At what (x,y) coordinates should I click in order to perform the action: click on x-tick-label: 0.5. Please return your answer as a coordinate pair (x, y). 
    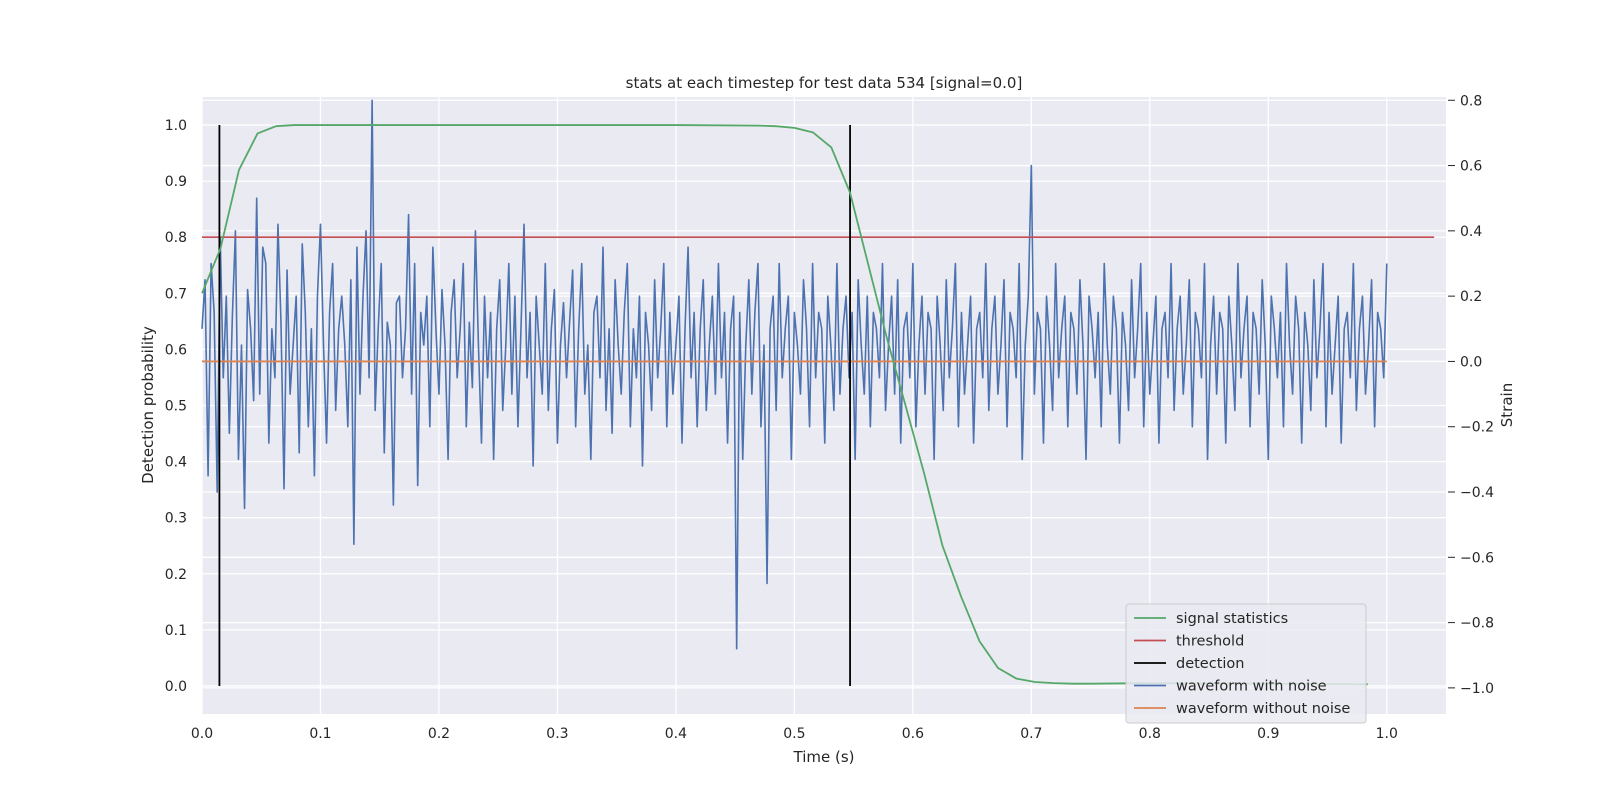
    Looking at the image, I should click on (794, 734).